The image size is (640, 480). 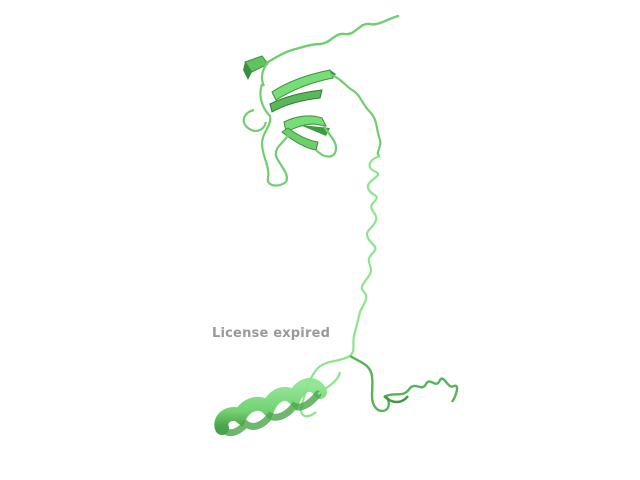 I want to click on license-watermark: License expired, so click(x=271, y=333).